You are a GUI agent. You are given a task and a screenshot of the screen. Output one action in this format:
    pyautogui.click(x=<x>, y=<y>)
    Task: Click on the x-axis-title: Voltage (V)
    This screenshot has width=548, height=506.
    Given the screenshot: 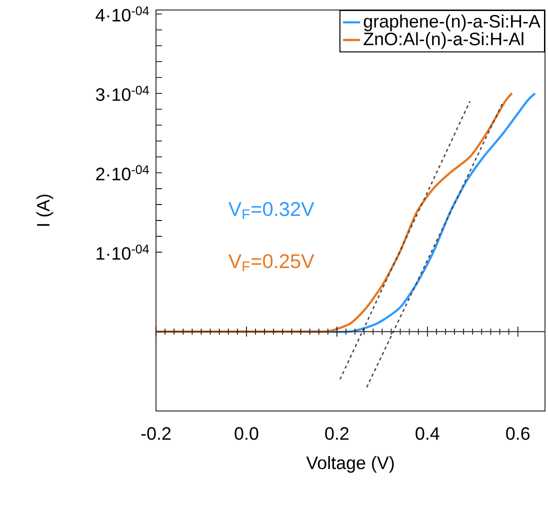 What is the action you would take?
    pyautogui.click(x=350, y=464)
    